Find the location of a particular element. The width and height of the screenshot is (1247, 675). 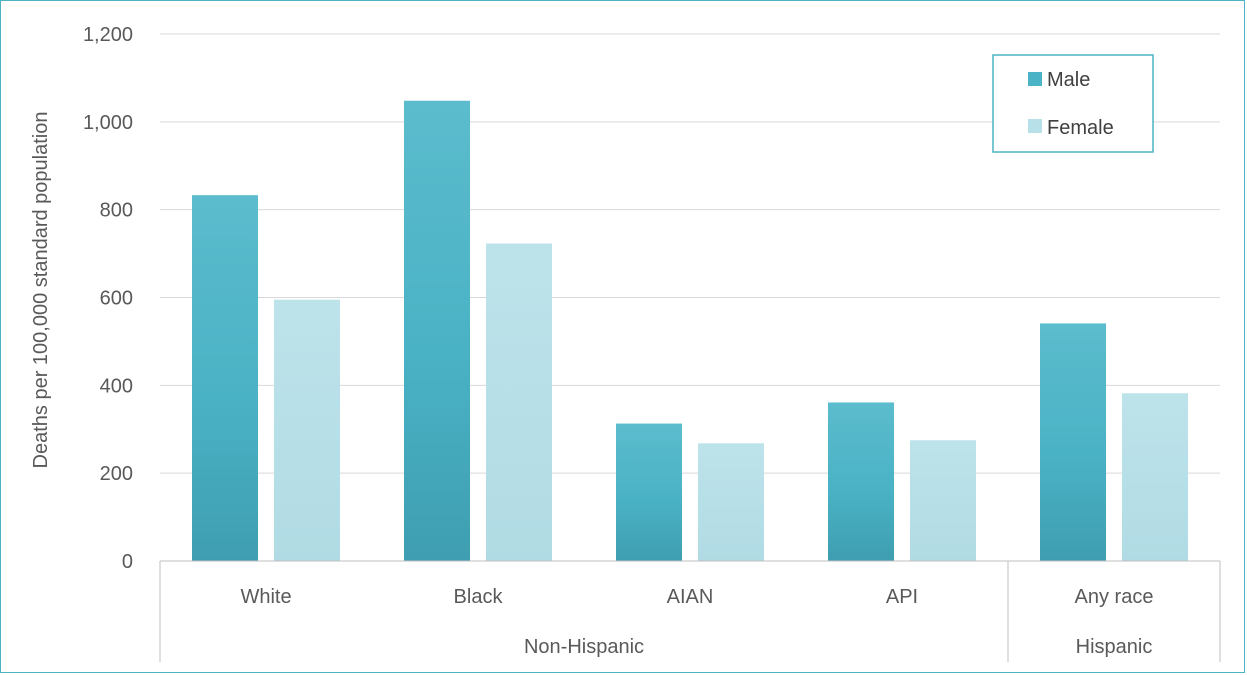

bar-female-white is located at coordinates (307, 430).